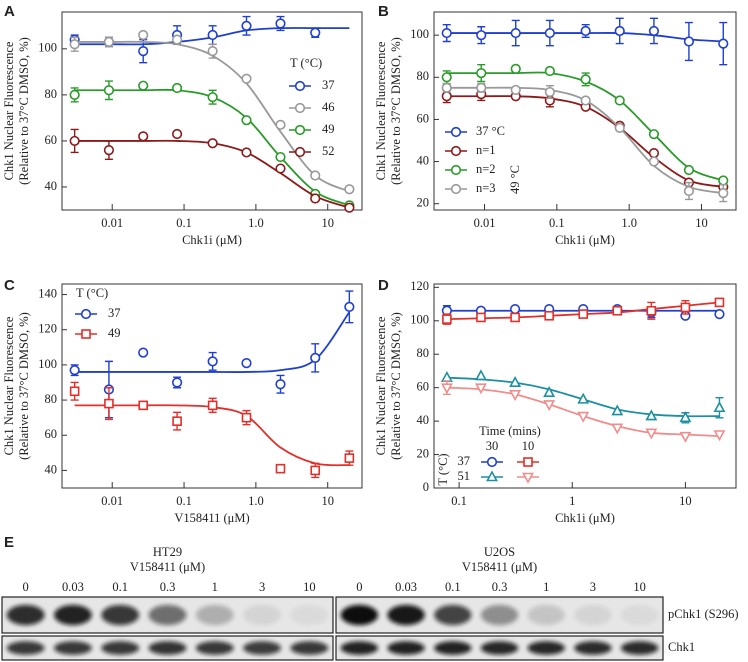 The height and width of the screenshot is (662, 748). What do you see at coordinates (423, 420) in the screenshot?
I see `y-tick-label: 40` at bounding box center [423, 420].